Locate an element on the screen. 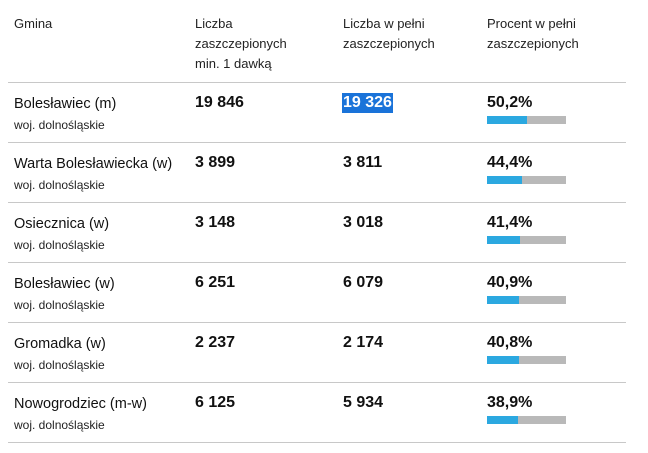 This screenshot has height=453, width=648. header-percent-line: Procent w pełni is located at coordinates (531, 23).